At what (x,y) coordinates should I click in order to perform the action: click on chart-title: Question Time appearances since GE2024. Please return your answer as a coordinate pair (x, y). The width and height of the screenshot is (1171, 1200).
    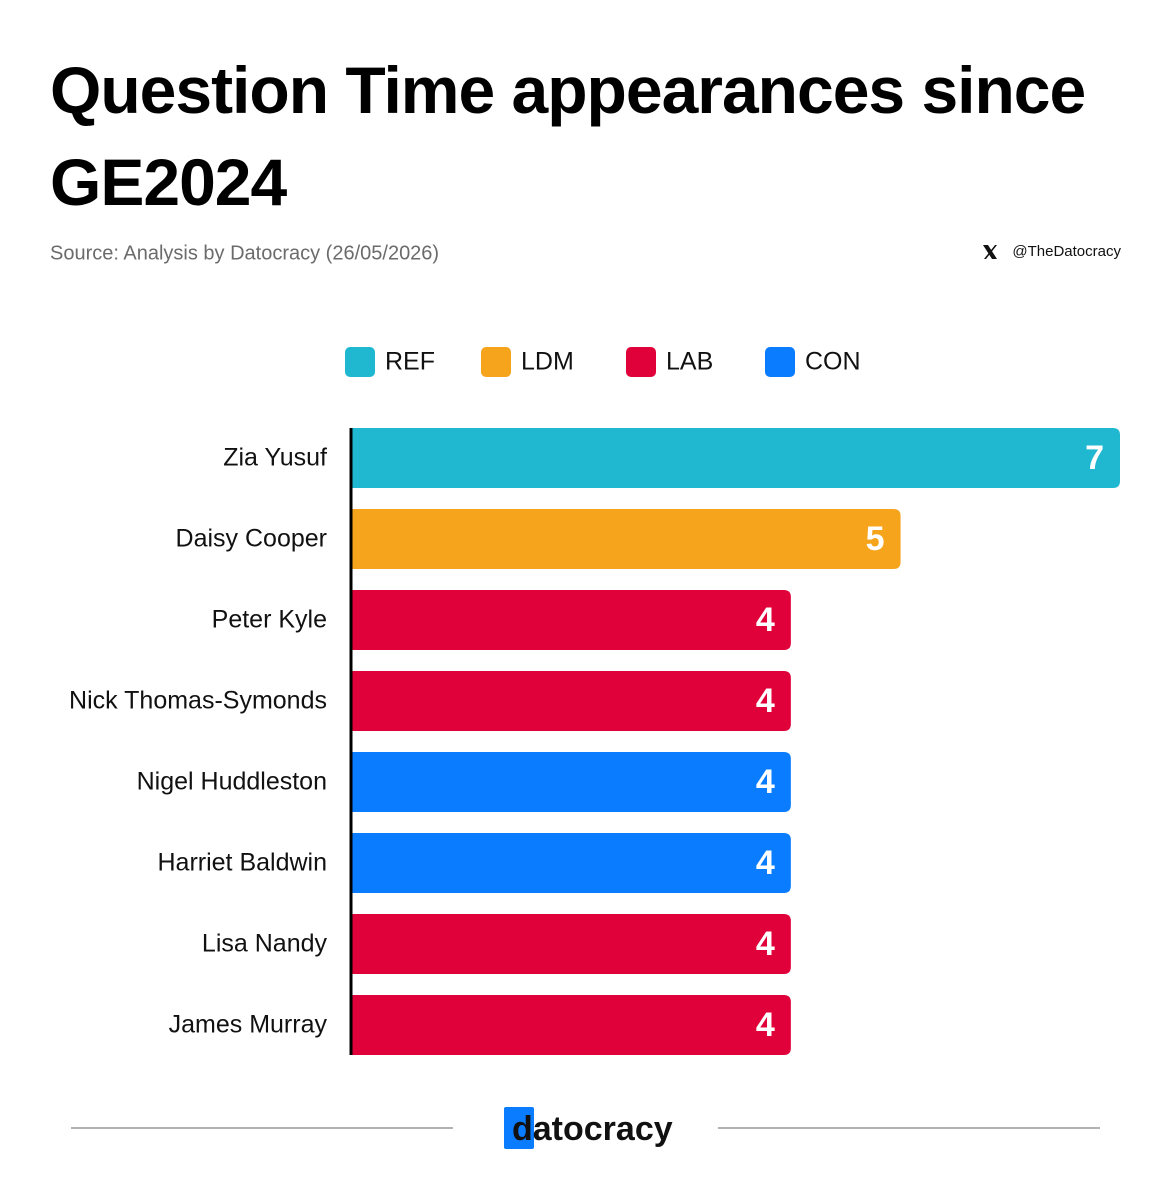
    Looking at the image, I should click on (568, 136).